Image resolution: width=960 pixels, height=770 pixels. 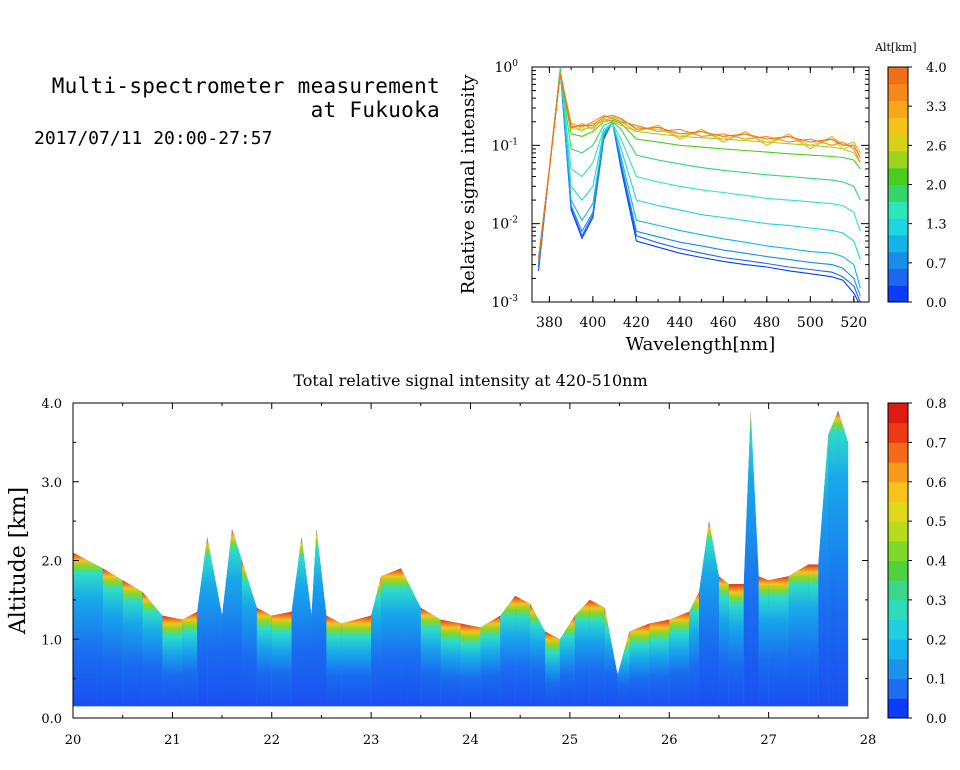 What do you see at coordinates (936, 522) in the screenshot?
I see `intensity-colorbar-tick-label: 0.5` at bounding box center [936, 522].